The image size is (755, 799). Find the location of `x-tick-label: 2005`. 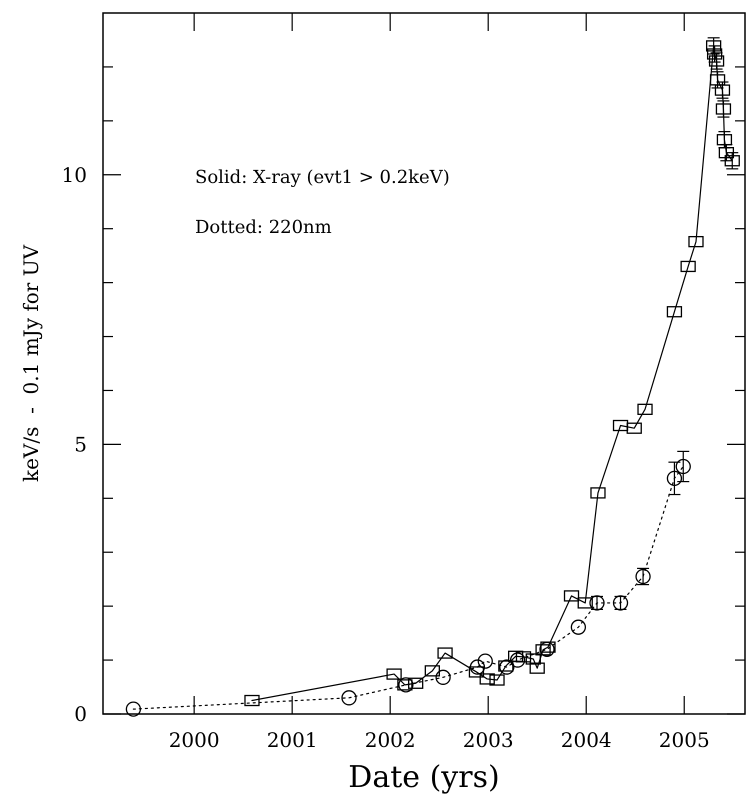

x-tick-label: 2005 is located at coordinates (684, 740).